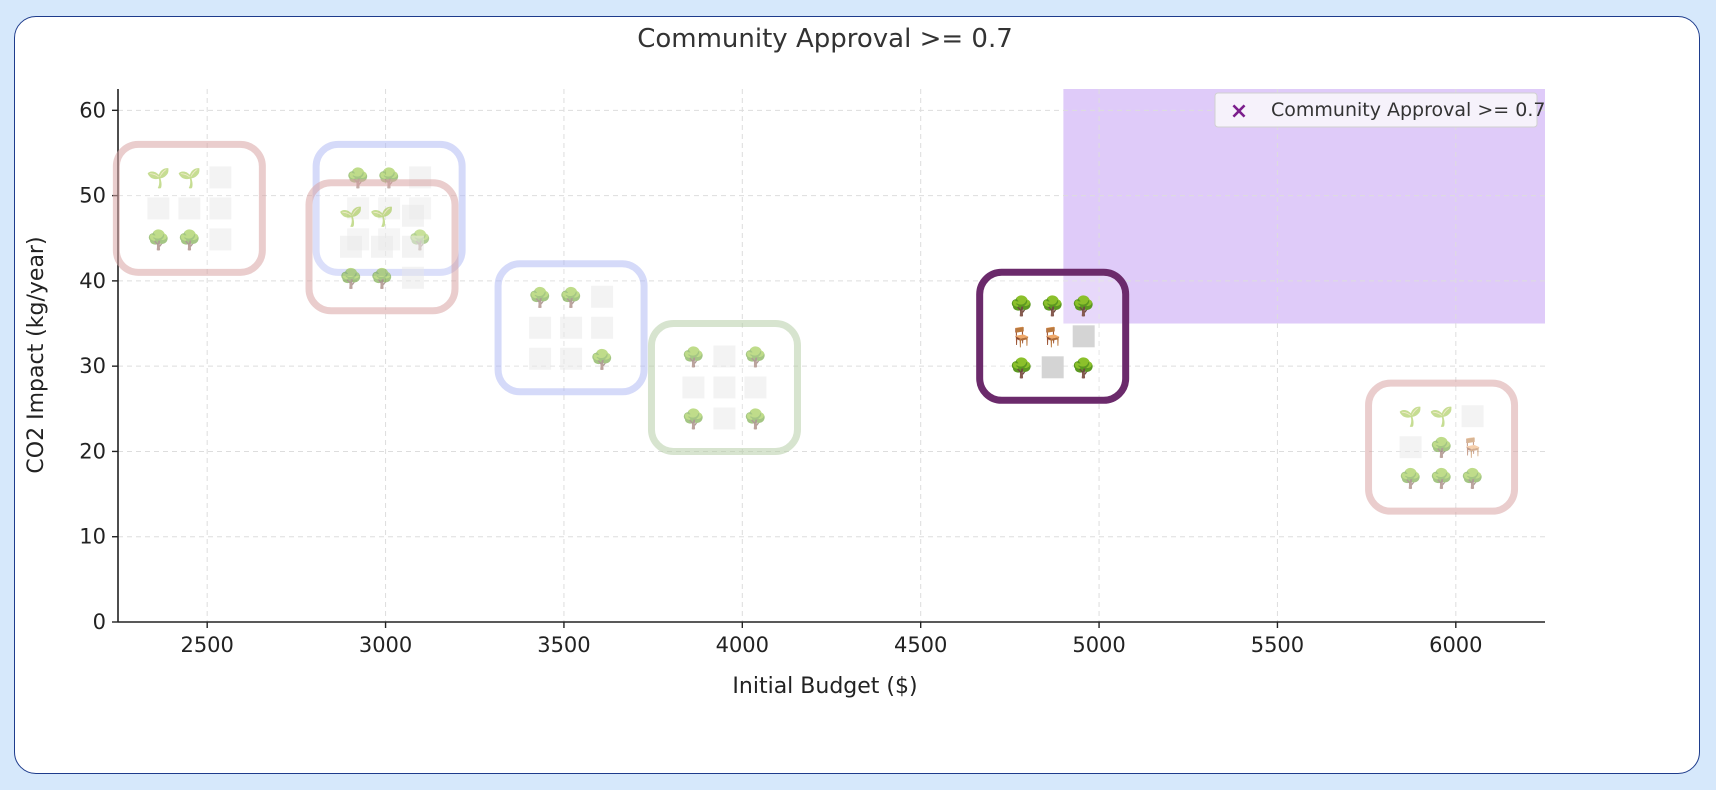 Image resolution: width=1716 pixels, height=790 pixels. What do you see at coordinates (92, 537) in the screenshot?
I see `y-tick-label: 10` at bounding box center [92, 537].